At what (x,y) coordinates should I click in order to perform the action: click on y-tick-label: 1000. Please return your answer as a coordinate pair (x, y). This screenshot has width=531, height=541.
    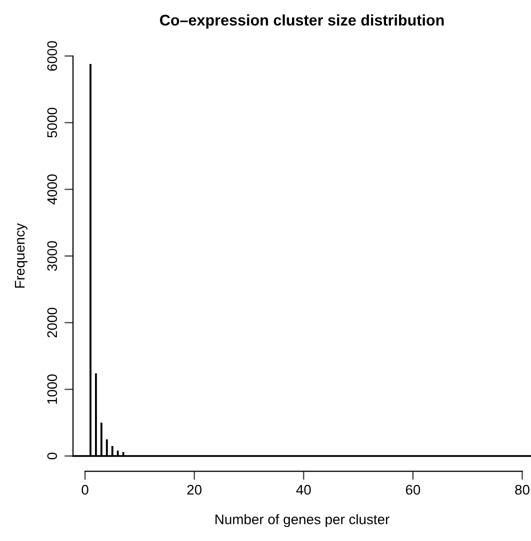
    Looking at the image, I should click on (52, 389).